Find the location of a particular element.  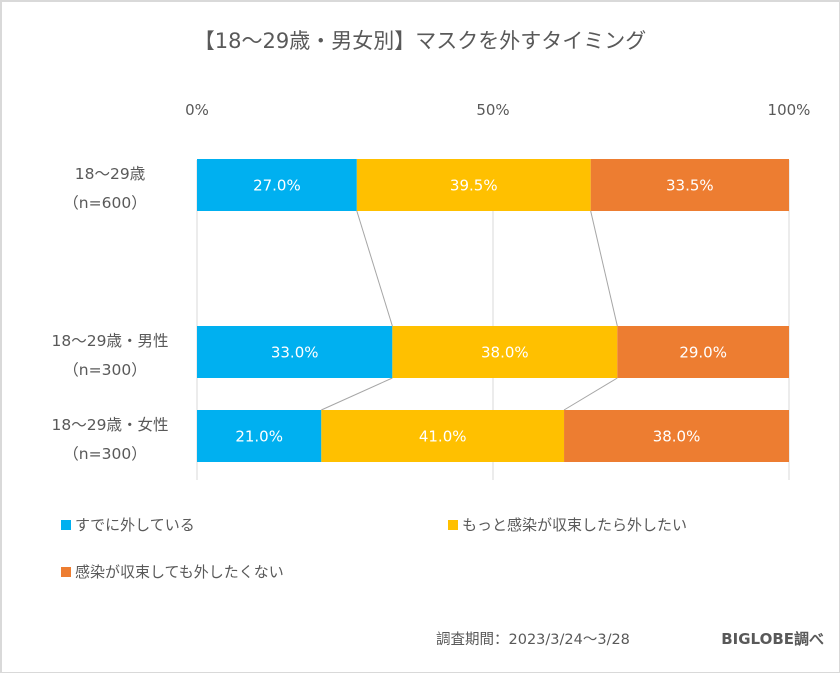

data-label: 21.0% is located at coordinates (259, 437).